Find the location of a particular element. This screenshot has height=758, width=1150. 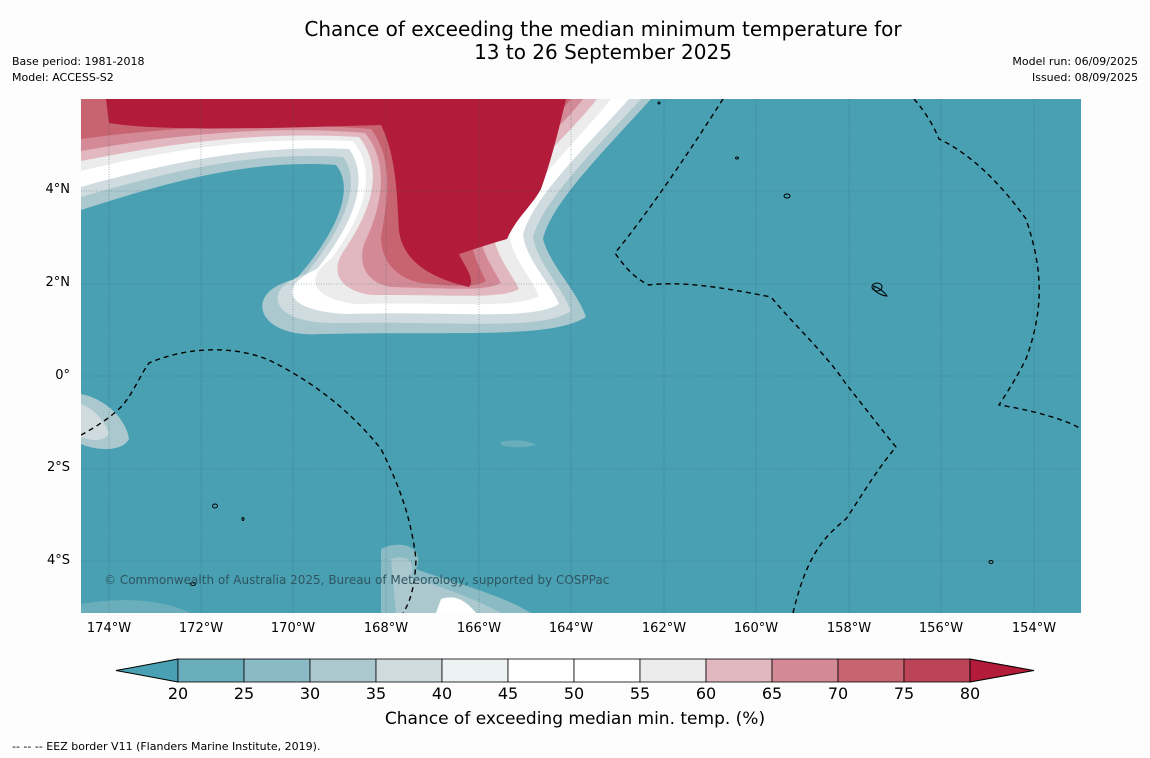

light-patch-west-inner is located at coordinates (95, 422).